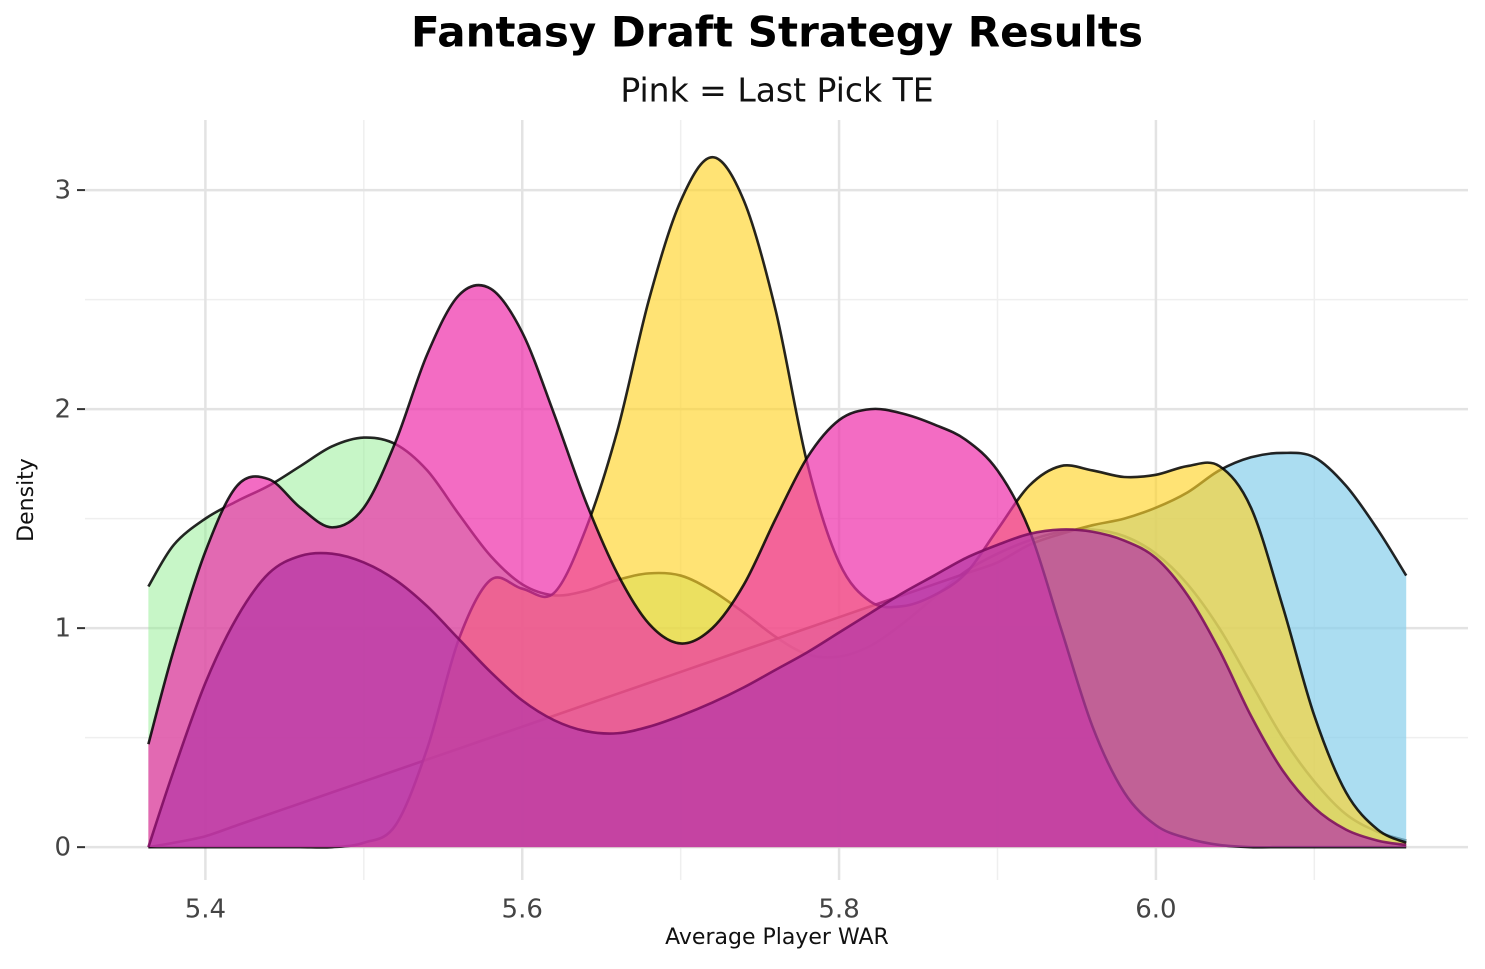 This screenshot has height=969, width=1485. I want to click on x-axis-label: Average Player WAR, so click(777, 937).